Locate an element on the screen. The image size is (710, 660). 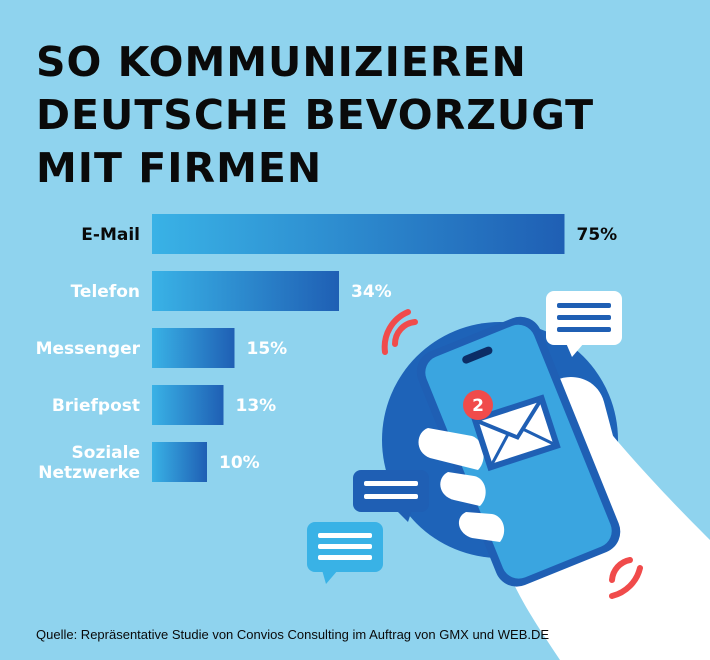
bar-messenger is located at coordinates (193, 348).